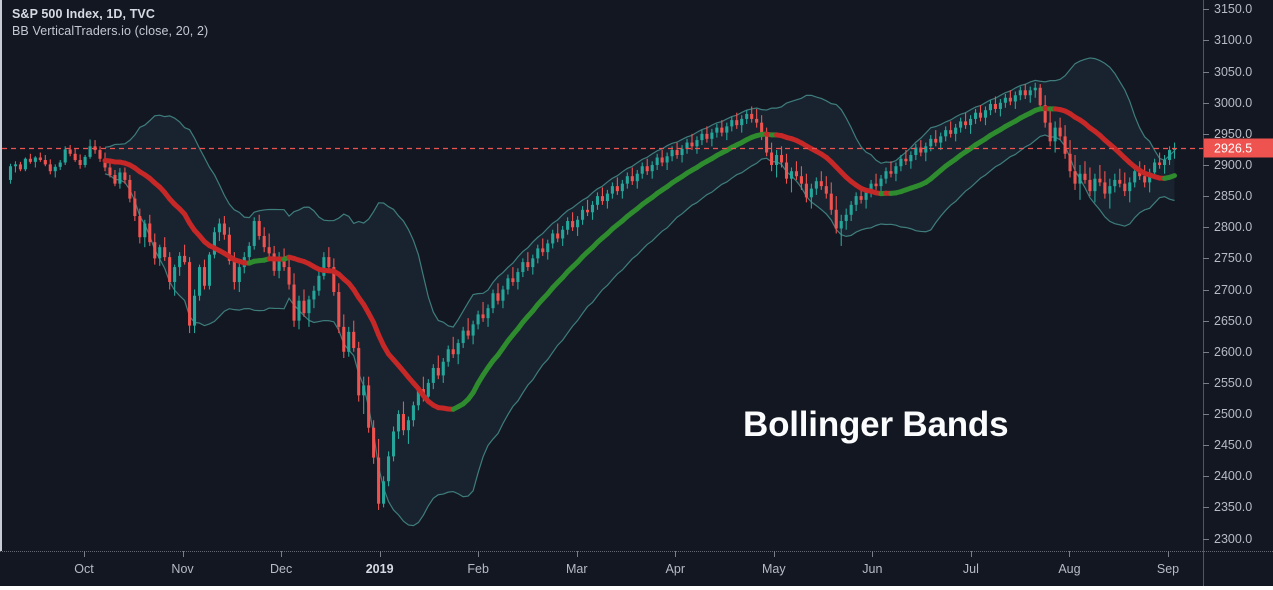  I want to click on price-tick-label: 2450.0, so click(1233, 445).